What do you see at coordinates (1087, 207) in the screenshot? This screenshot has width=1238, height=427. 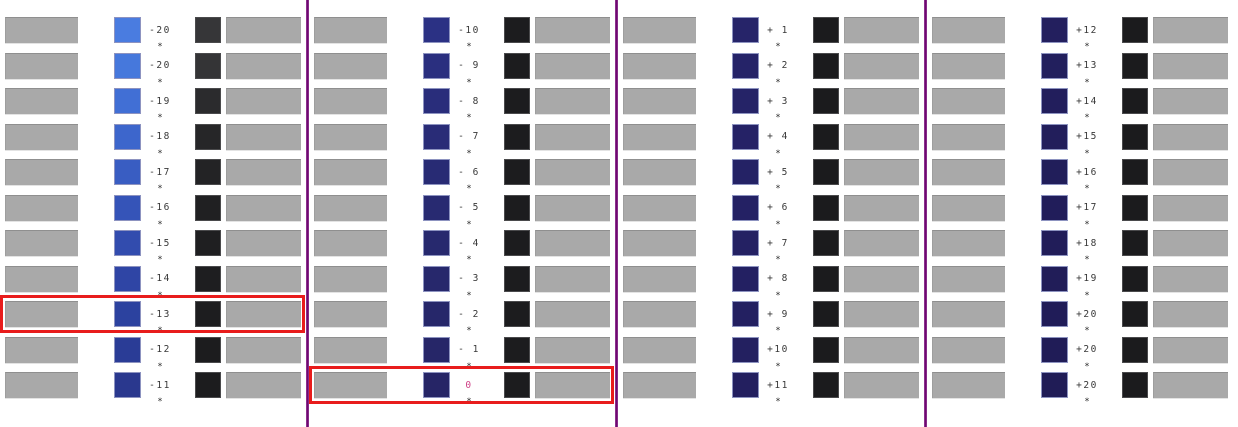 I see `row-value-label: +17` at bounding box center [1087, 207].